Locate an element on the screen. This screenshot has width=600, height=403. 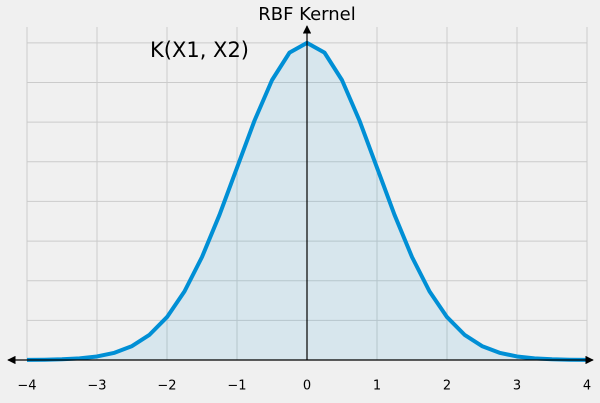
x-tick-label: −4 is located at coordinates (26, 386).